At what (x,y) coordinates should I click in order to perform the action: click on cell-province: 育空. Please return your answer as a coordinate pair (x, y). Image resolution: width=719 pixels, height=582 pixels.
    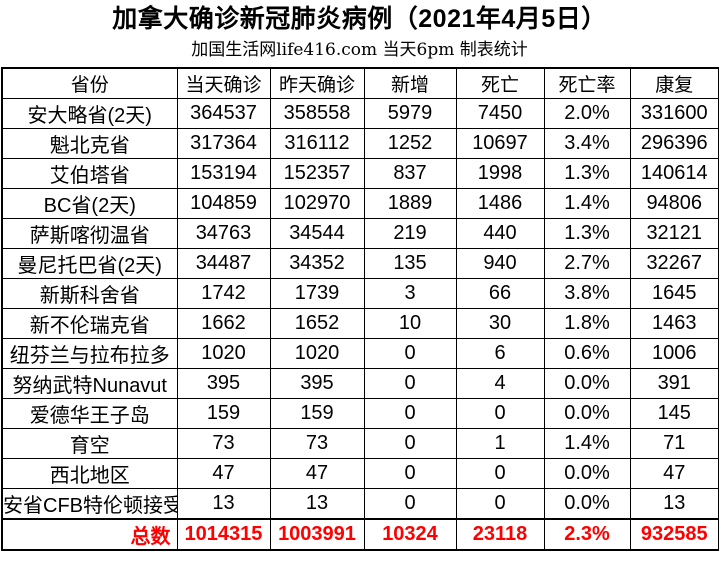
    Looking at the image, I should click on (89, 443).